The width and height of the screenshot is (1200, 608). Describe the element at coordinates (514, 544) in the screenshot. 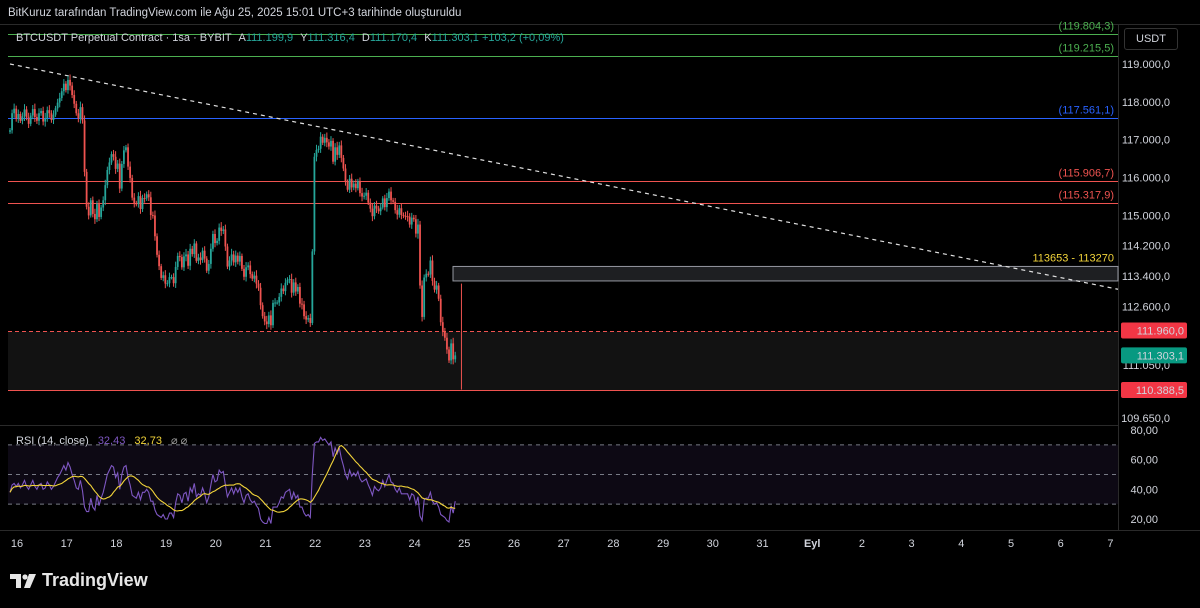

I see `date-tick-label: 26` at that location.